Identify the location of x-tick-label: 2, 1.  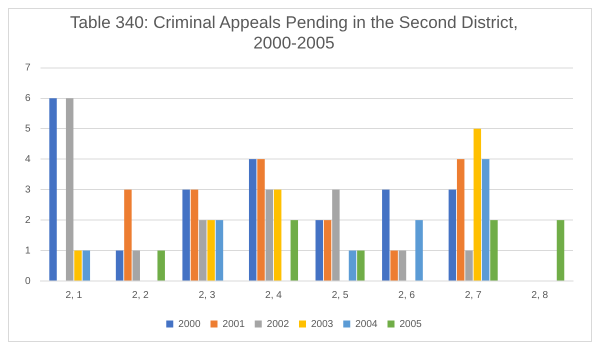
(74, 295).